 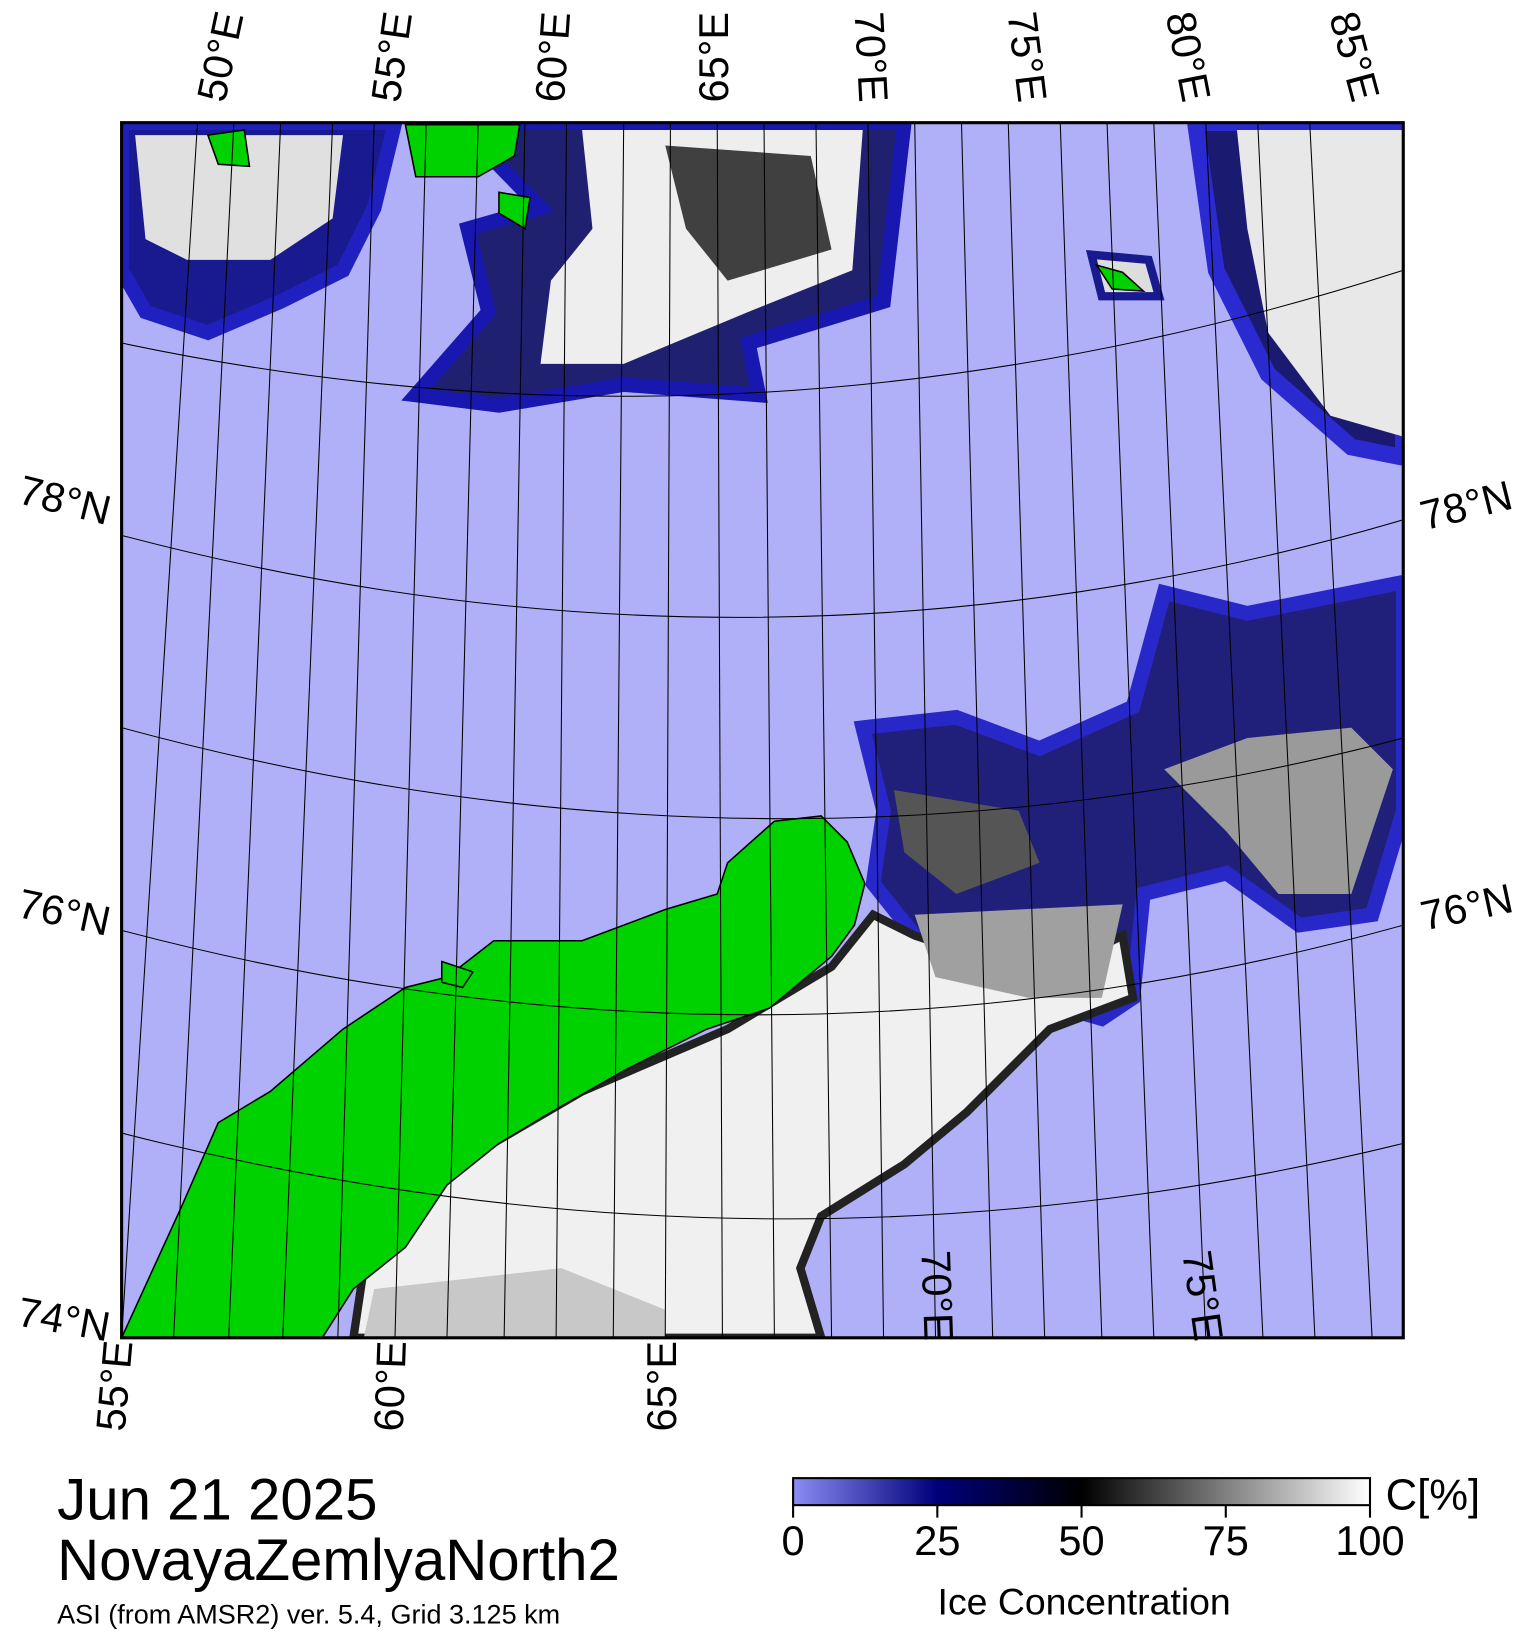 What do you see at coordinates (937, 1540) in the screenshot?
I see `colorbar-tick-label: 25` at bounding box center [937, 1540].